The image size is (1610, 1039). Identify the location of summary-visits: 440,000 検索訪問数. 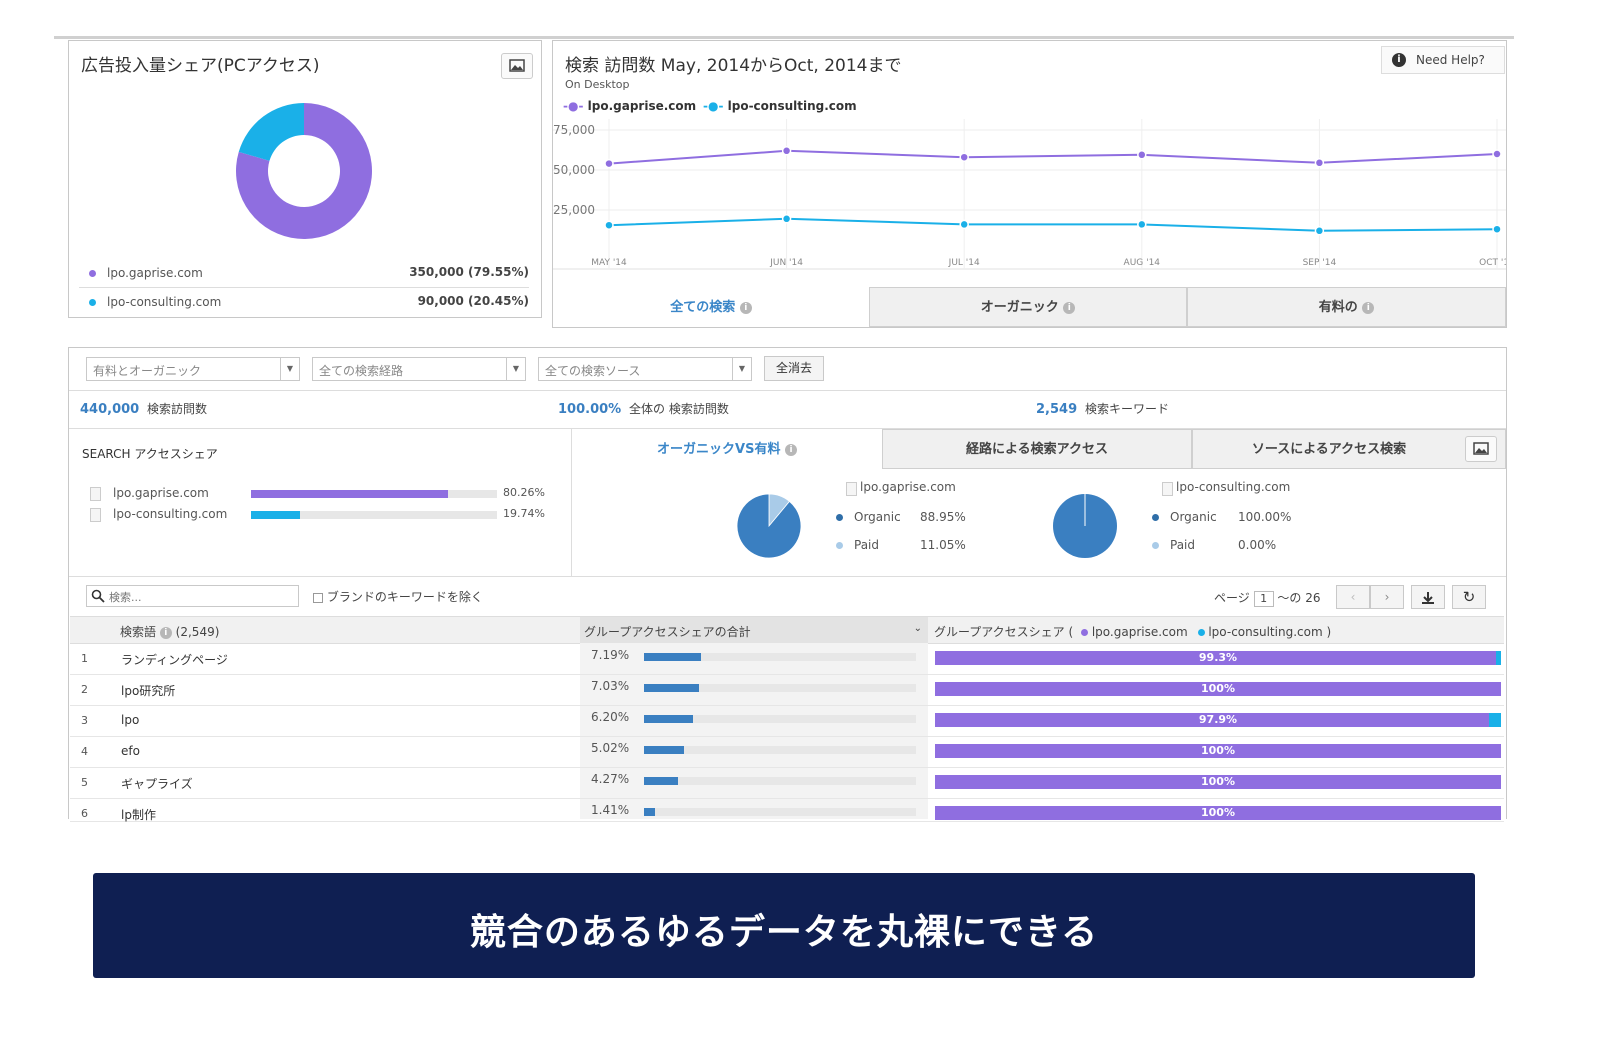
(143, 408).